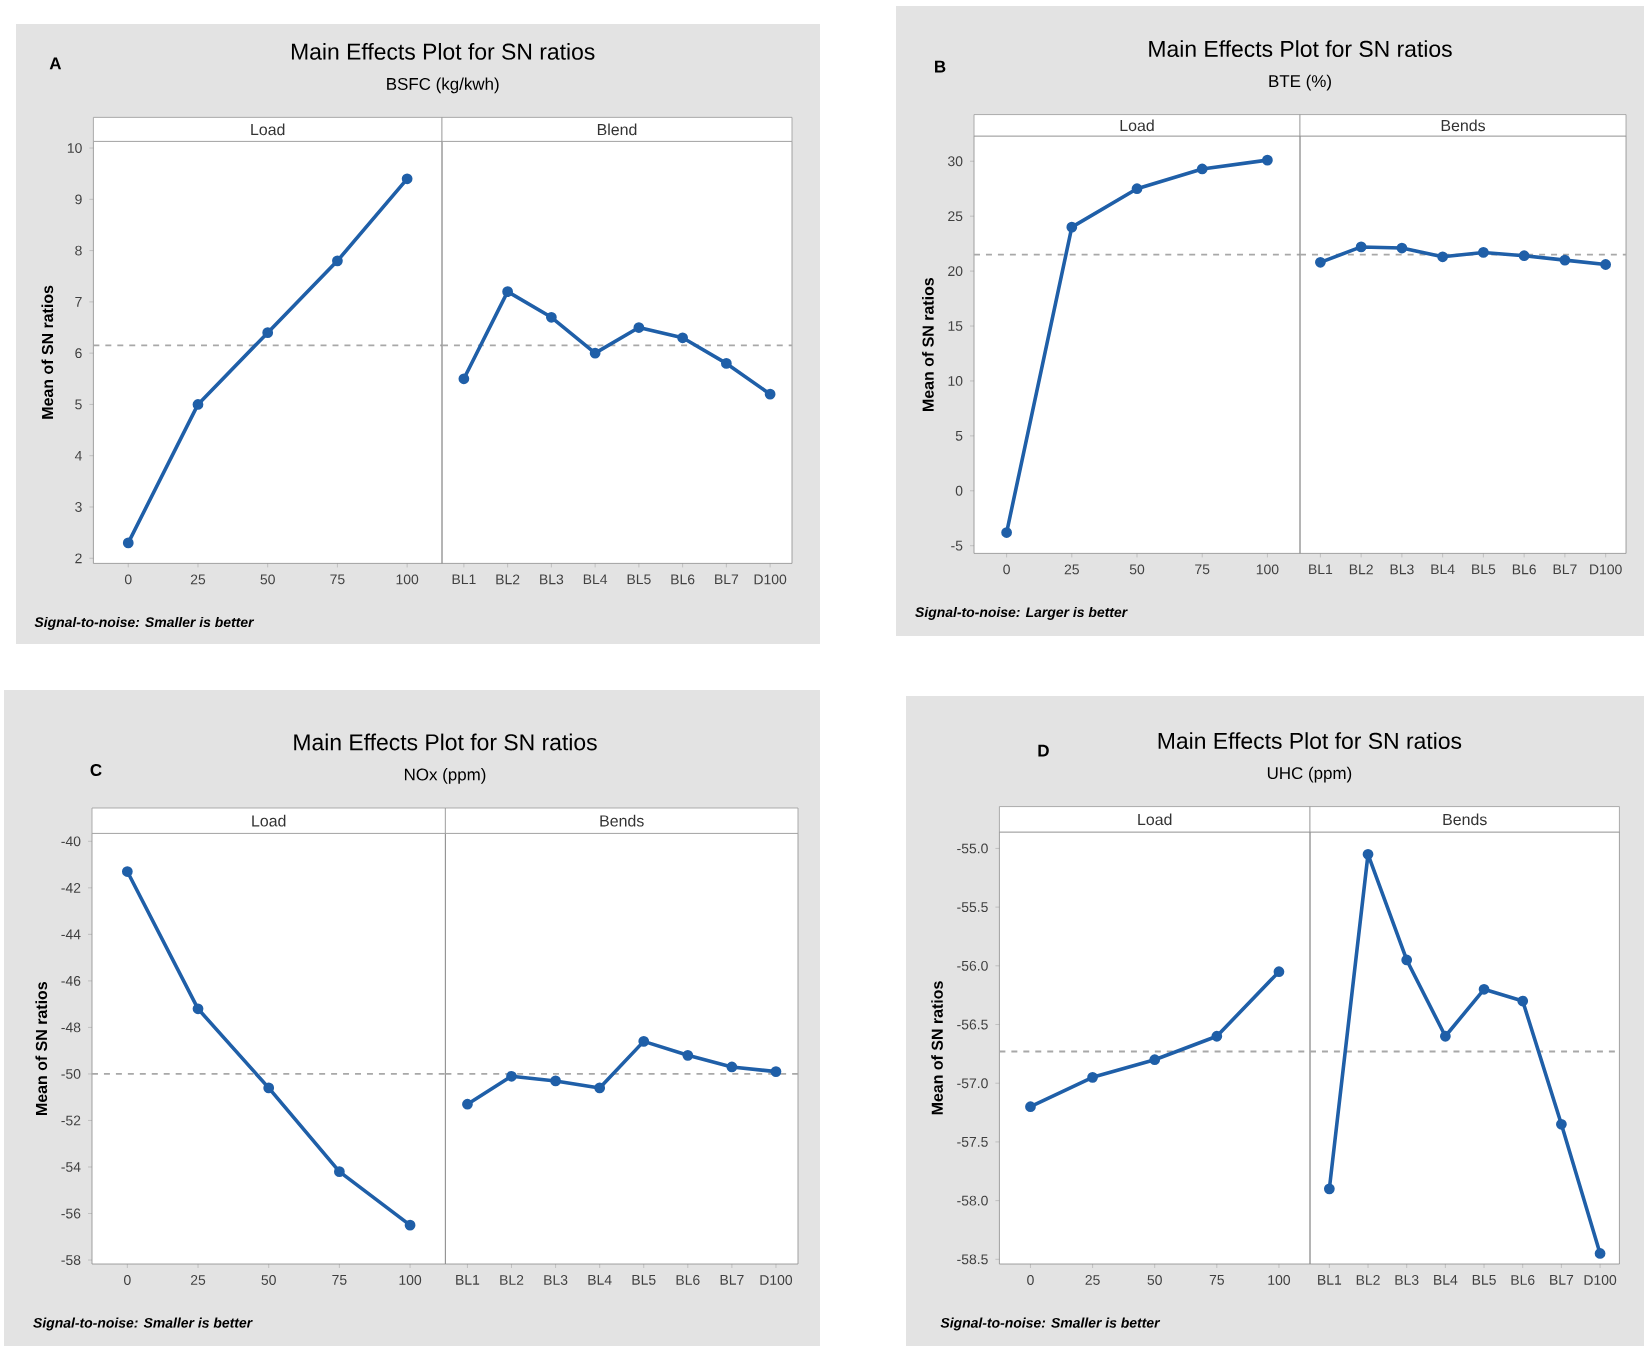 The image size is (1652, 1346). What do you see at coordinates (443, 85) in the screenshot?
I see `chart-subtitle: BSFC (kg/kwh)` at bounding box center [443, 85].